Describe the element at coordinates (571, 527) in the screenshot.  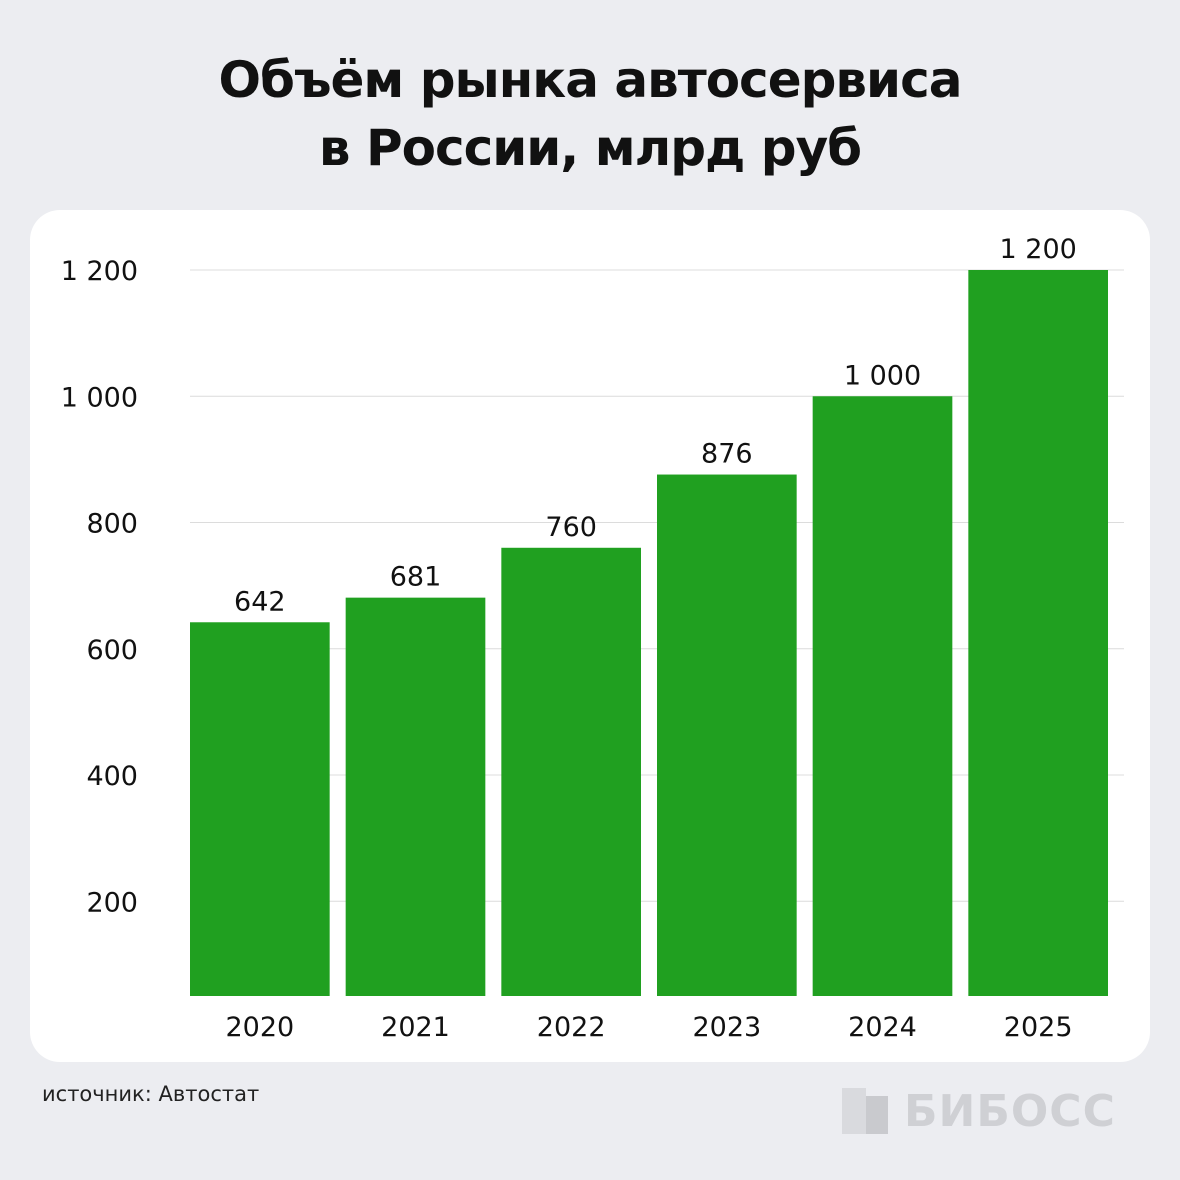
I see `value-label: 760` at that location.